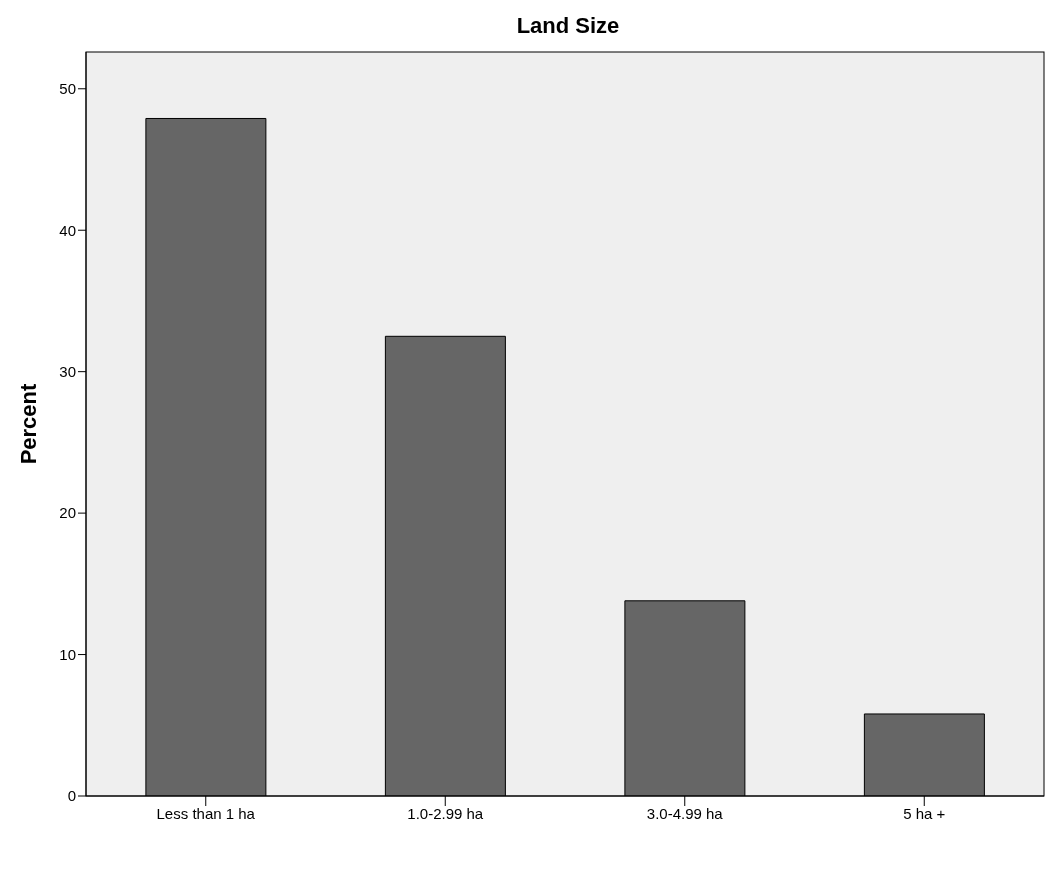  I want to click on x-tick-label: 3.0-4.99 ha, so click(685, 813).